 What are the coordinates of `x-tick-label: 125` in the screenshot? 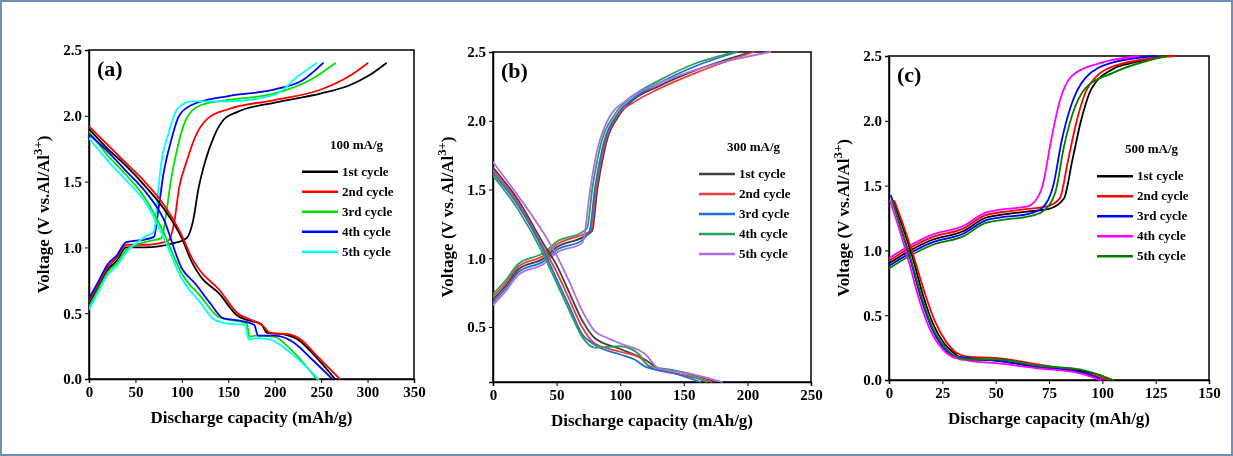 It's located at (1156, 392).